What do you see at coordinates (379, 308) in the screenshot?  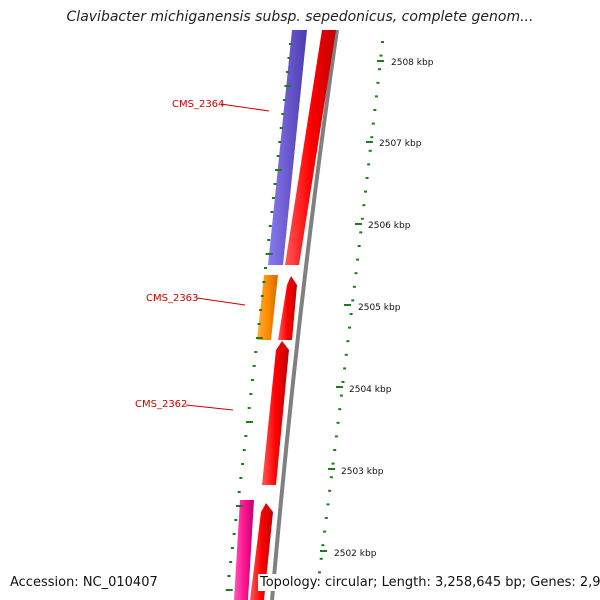 I see `scale-label: 2505 kbp` at bounding box center [379, 308].